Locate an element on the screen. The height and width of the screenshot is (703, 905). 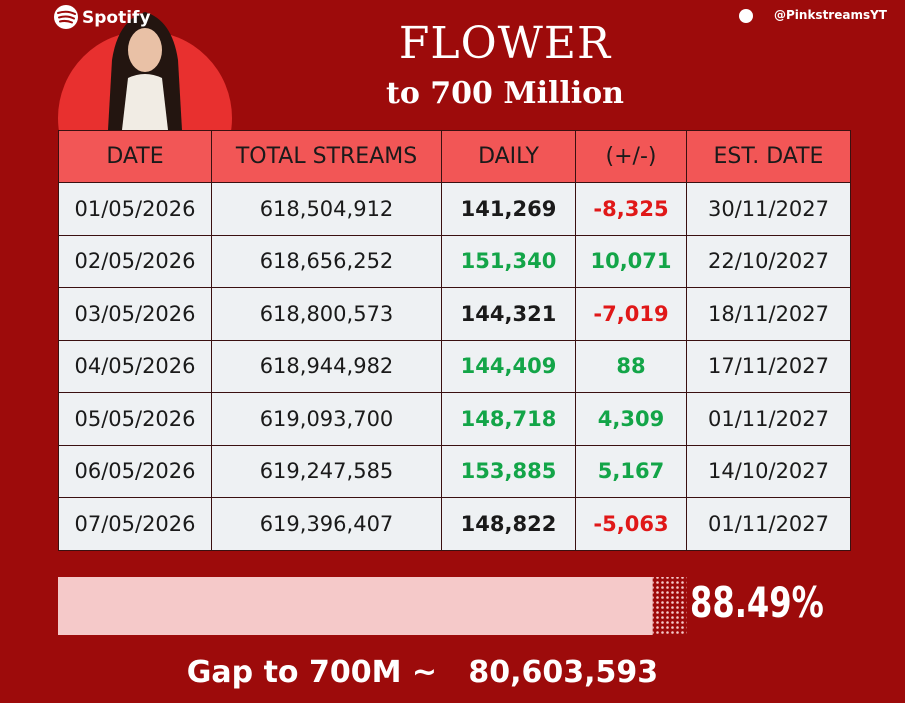
table-cell: -7,019 is located at coordinates (631, 314).